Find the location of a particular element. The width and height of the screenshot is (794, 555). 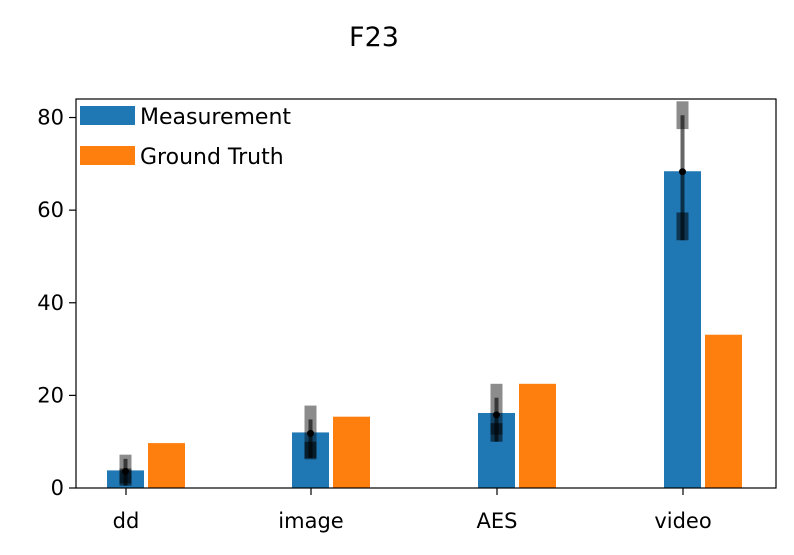

x-tick-label: image is located at coordinates (310, 521).